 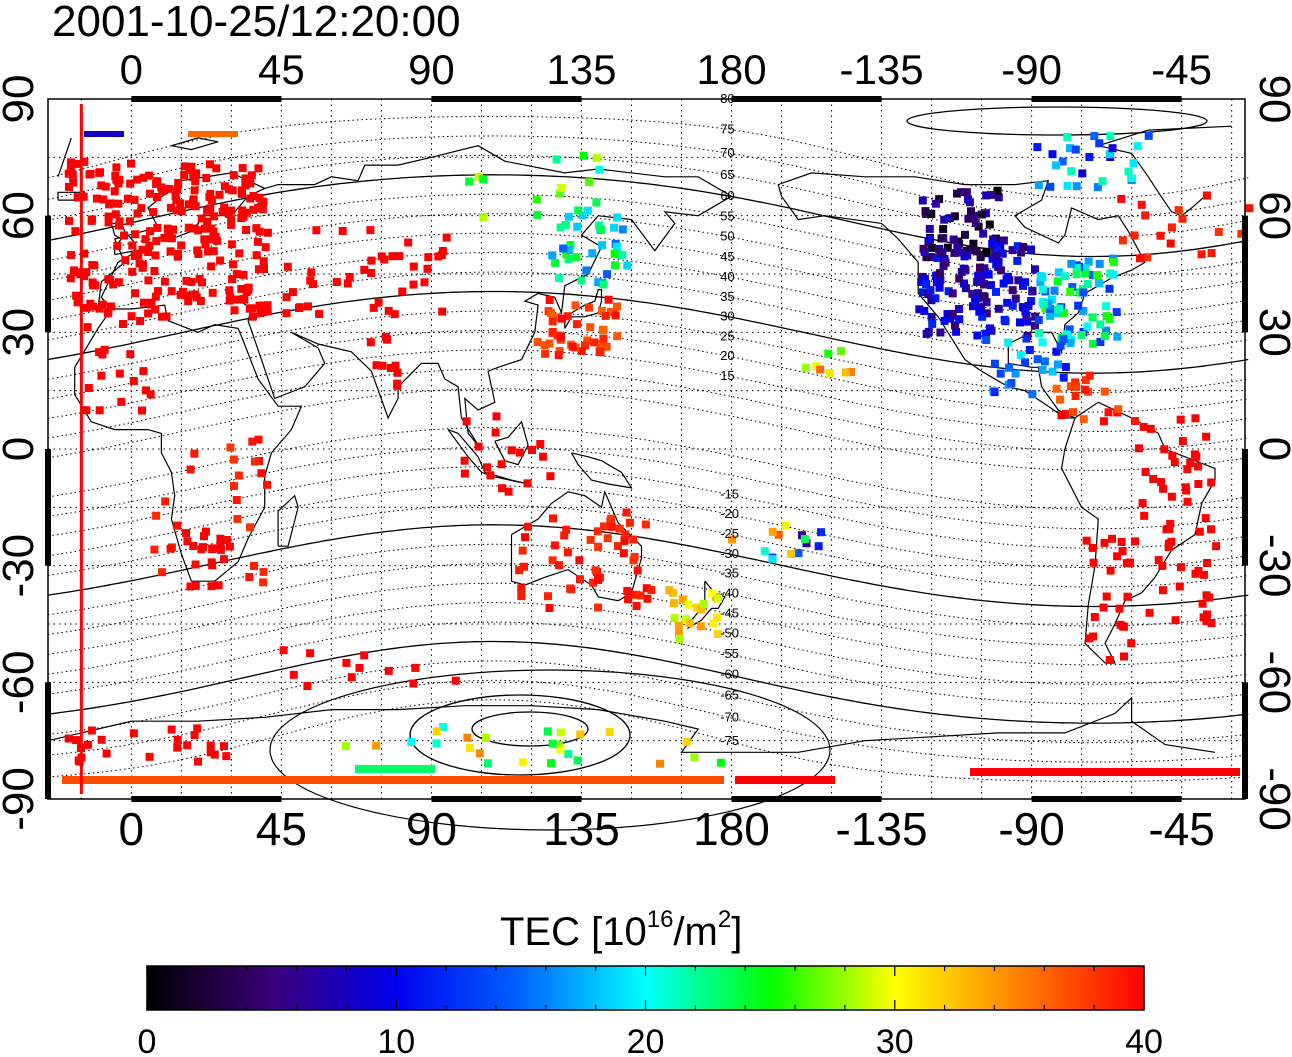 What do you see at coordinates (431, 829) in the screenshot?
I see `longitude-tick-label: 90` at bounding box center [431, 829].